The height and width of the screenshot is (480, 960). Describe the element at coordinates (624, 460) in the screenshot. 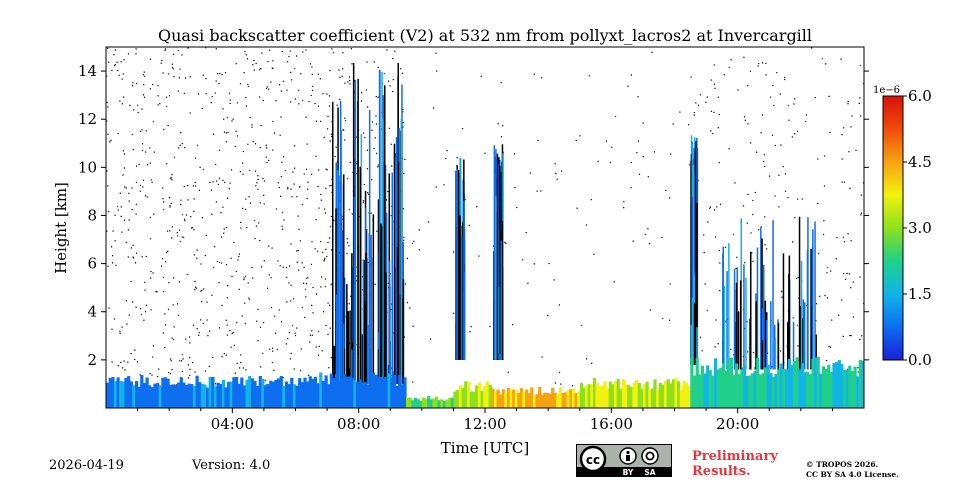

I see `cc-license-badge: cc BY SA` at that location.